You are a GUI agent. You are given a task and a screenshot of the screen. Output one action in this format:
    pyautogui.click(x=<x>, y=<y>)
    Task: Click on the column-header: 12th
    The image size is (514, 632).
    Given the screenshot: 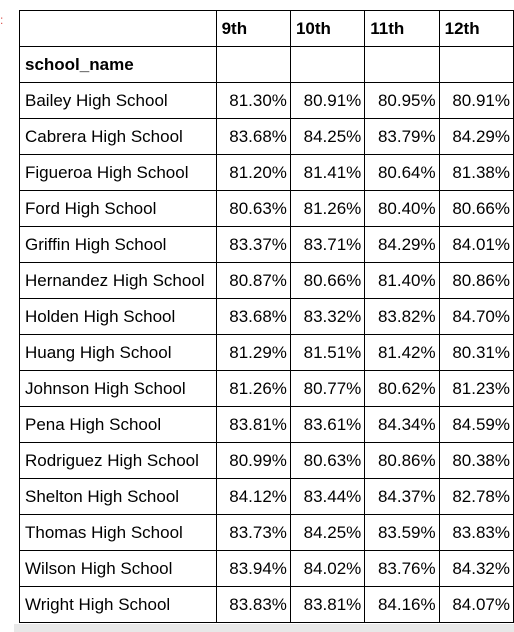 What is the action you would take?
    pyautogui.click(x=476, y=28)
    